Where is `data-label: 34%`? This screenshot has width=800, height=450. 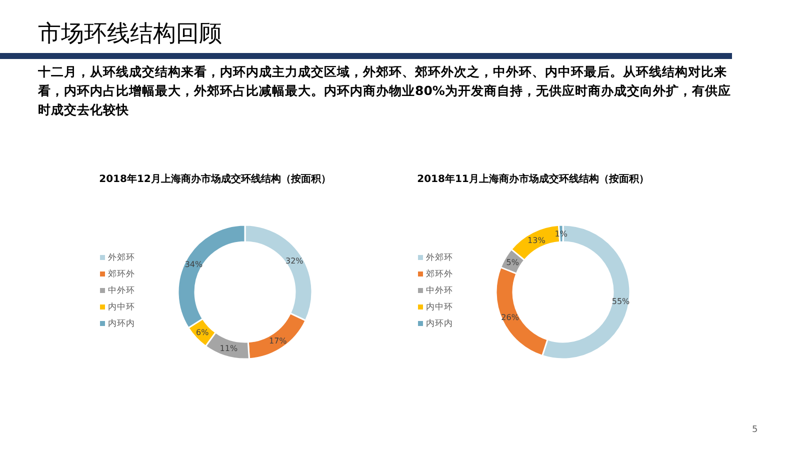
data-label: 34% is located at coordinates (194, 264).